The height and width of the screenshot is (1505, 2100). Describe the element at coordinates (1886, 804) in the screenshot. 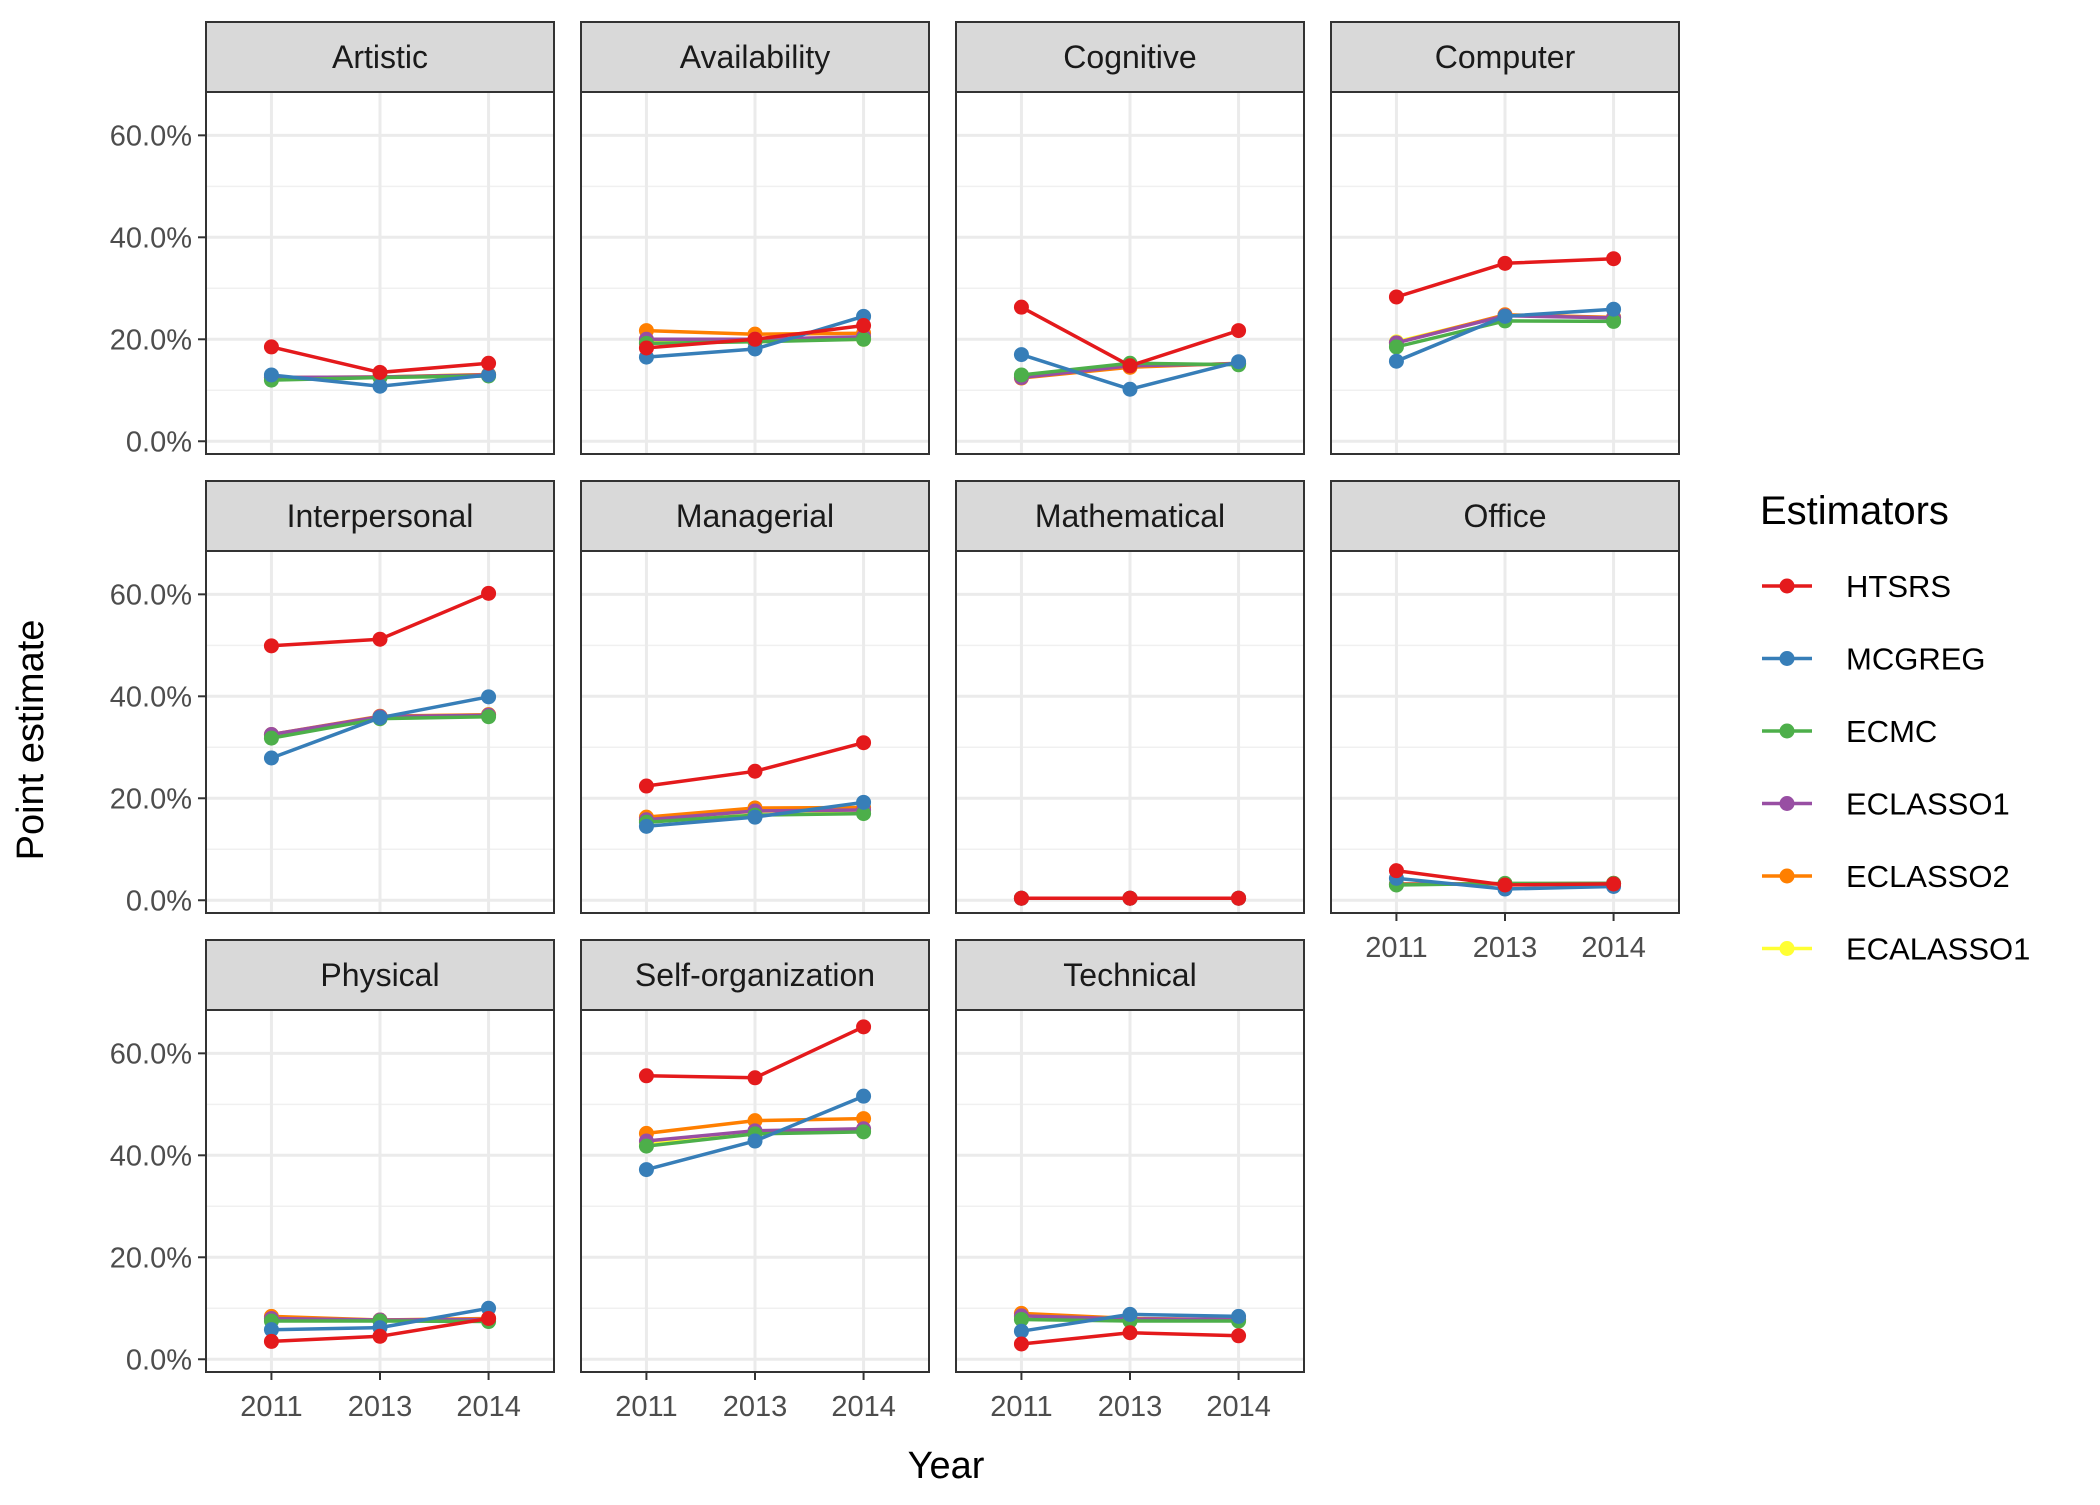

I see `legend-item-eclasso1: ECLASSO1` at that location.